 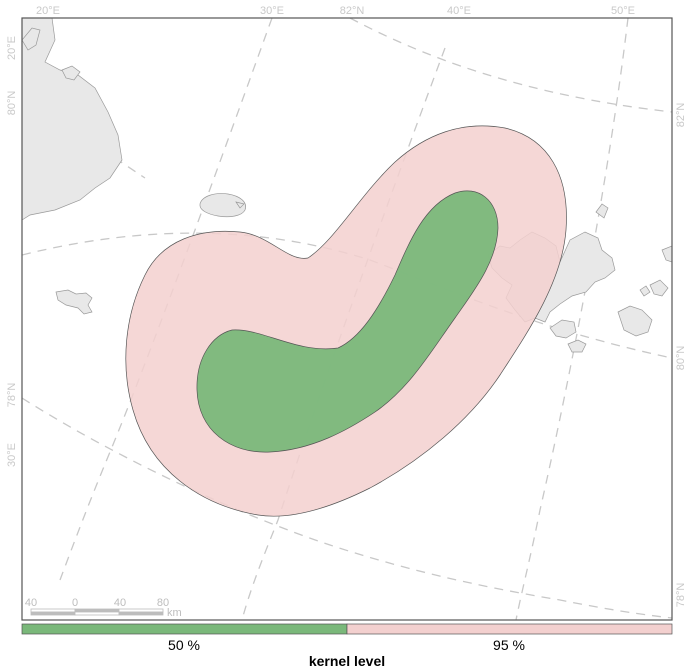 What do you see at coordinates (222, 205) in the screenshot?
I see `kong-karls-land-island` at bounding box center [222, 205].